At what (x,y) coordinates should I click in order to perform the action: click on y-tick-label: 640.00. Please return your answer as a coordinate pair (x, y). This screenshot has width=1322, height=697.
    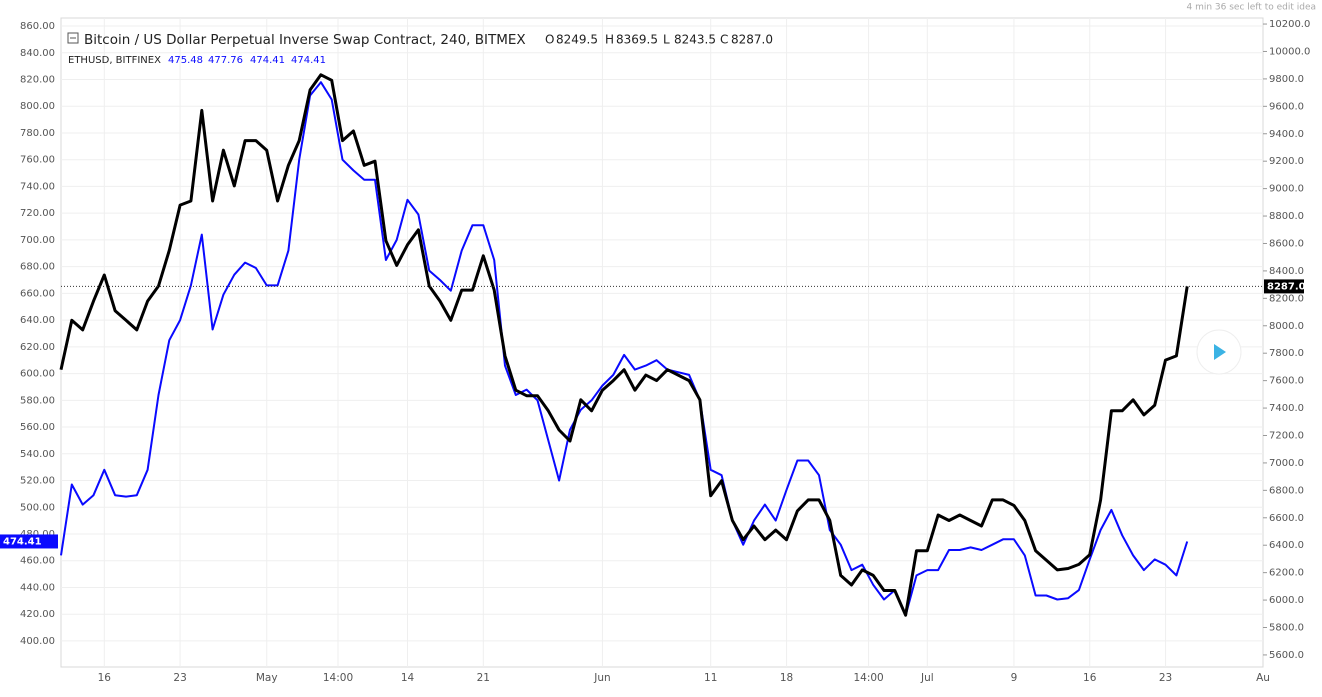
    Looking at the image, I should click on (37, 320).